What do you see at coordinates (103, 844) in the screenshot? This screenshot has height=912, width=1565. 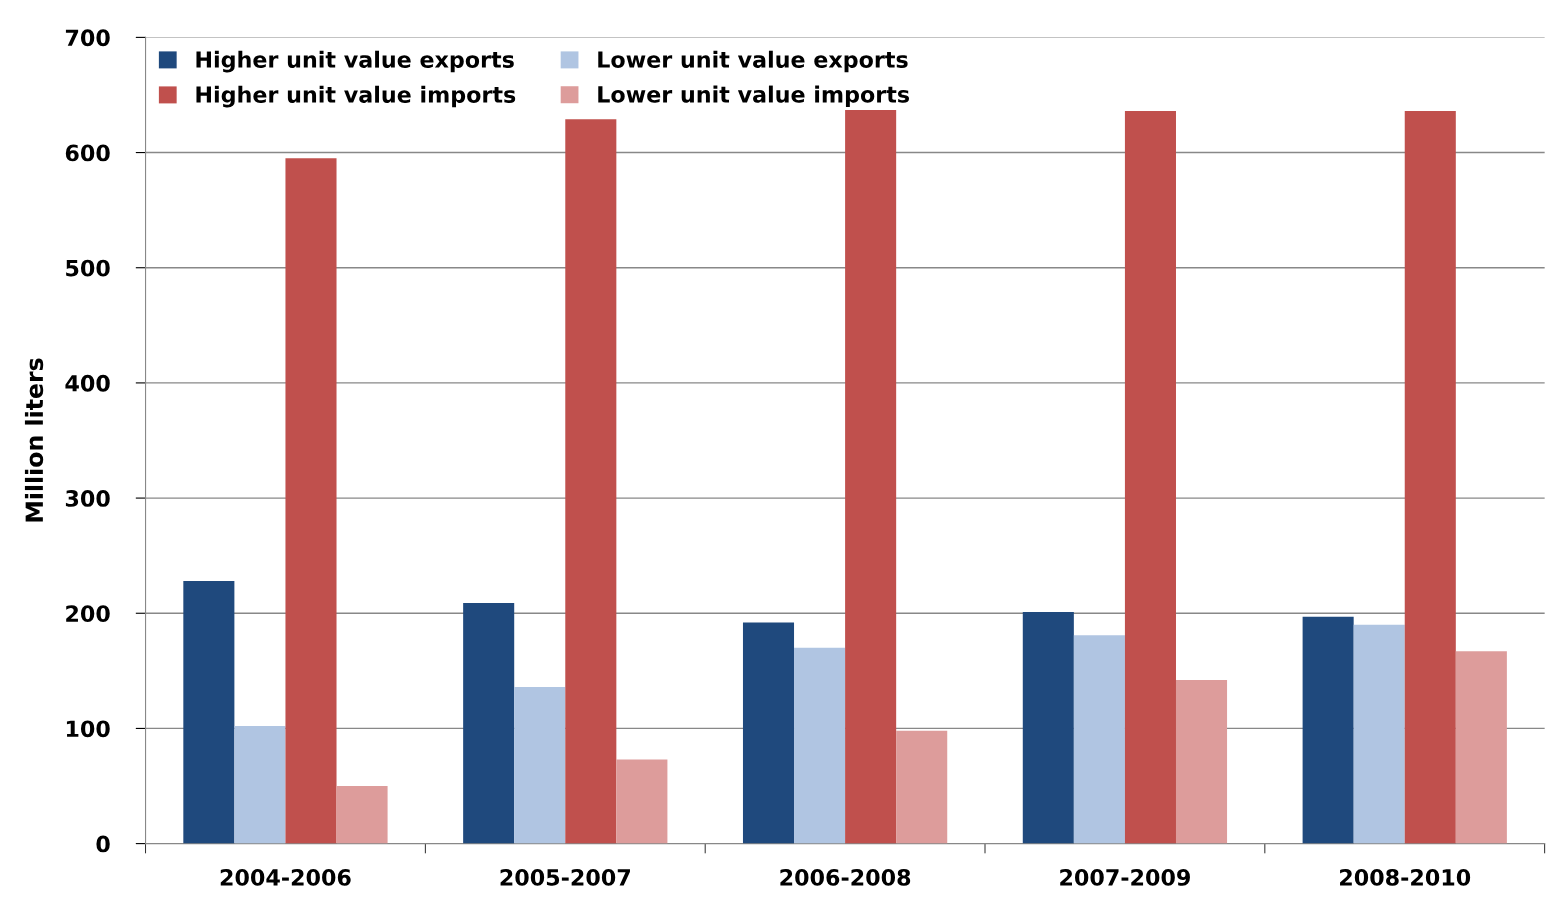 I see `y-tick-label: 0` at bounding box center [103, 844].